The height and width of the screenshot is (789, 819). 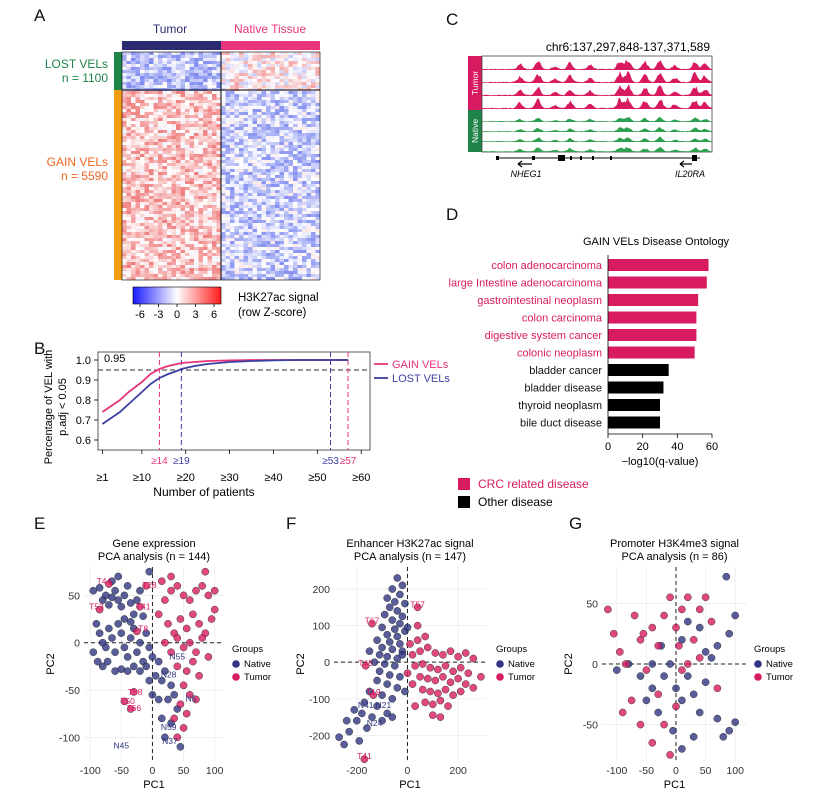 What do you see at coordinates (76, 64) in the screenshot?
I see `lost-vels-label: LOST VELs` at bounding box center [76, 64].